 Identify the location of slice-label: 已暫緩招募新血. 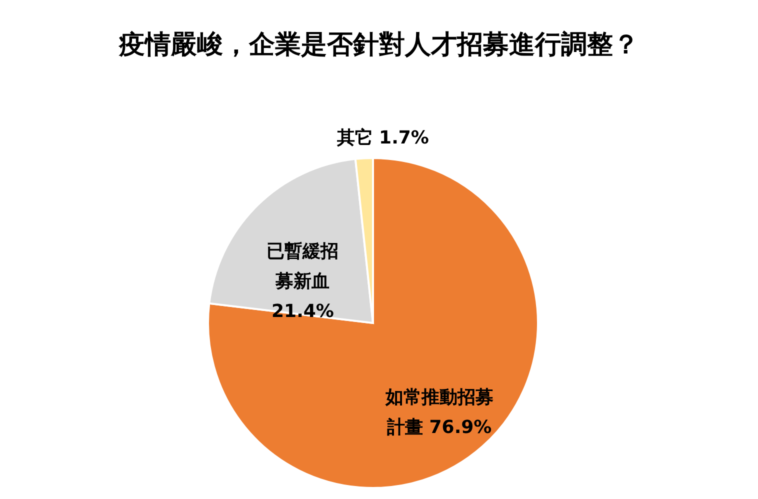
(302, 266).